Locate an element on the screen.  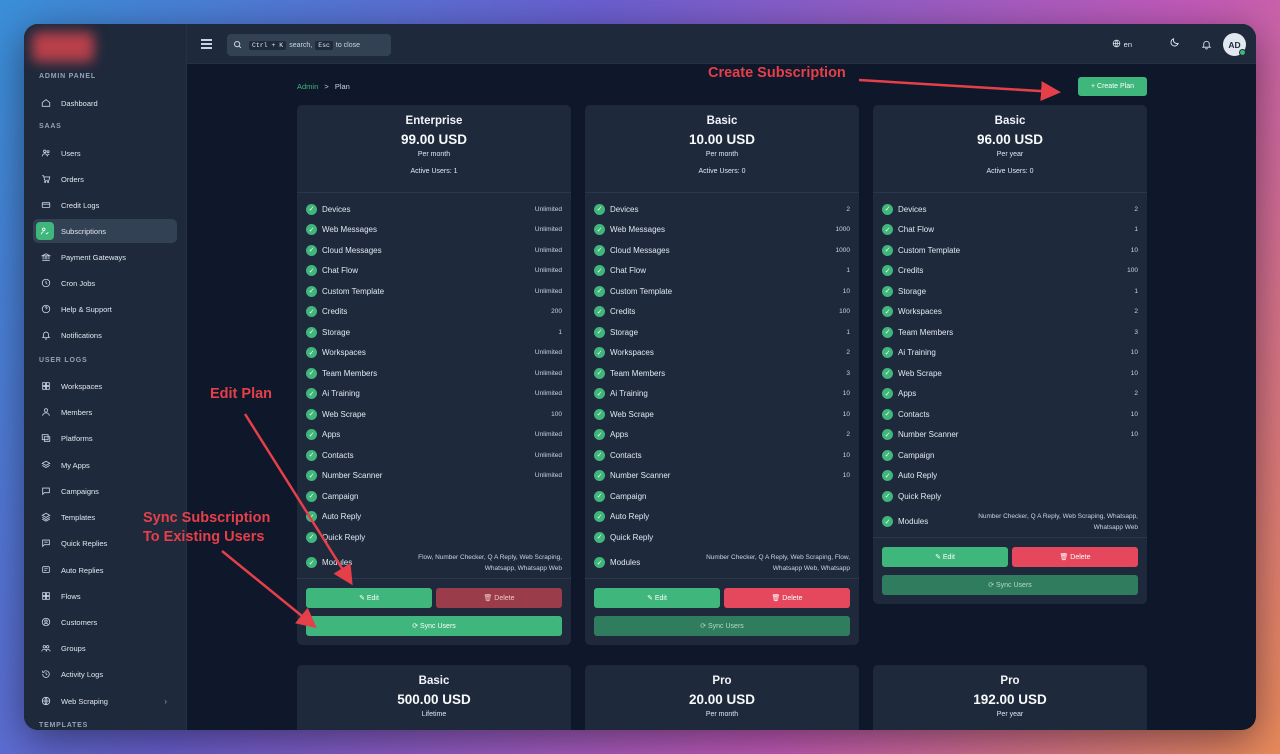
plan-active-users: Active Users: 1 is located at coordinates (434, 171).